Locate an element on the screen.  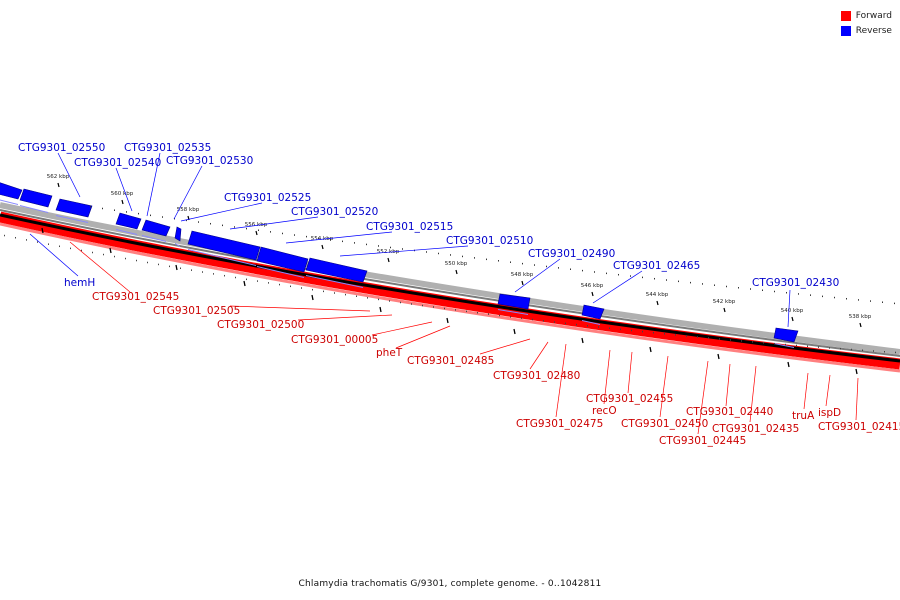
forward-gene-label: CTG9301_02455 is located at coordinates (629, 399).